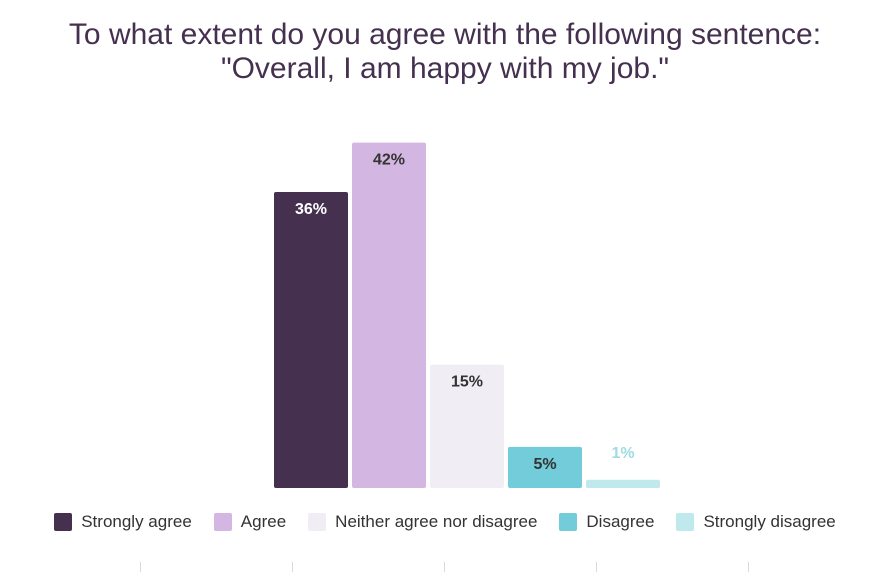  Describe the element at coordinates (467, 426) in the screenshot. I see `bar-neither-agree-nor-disagree` at that location.